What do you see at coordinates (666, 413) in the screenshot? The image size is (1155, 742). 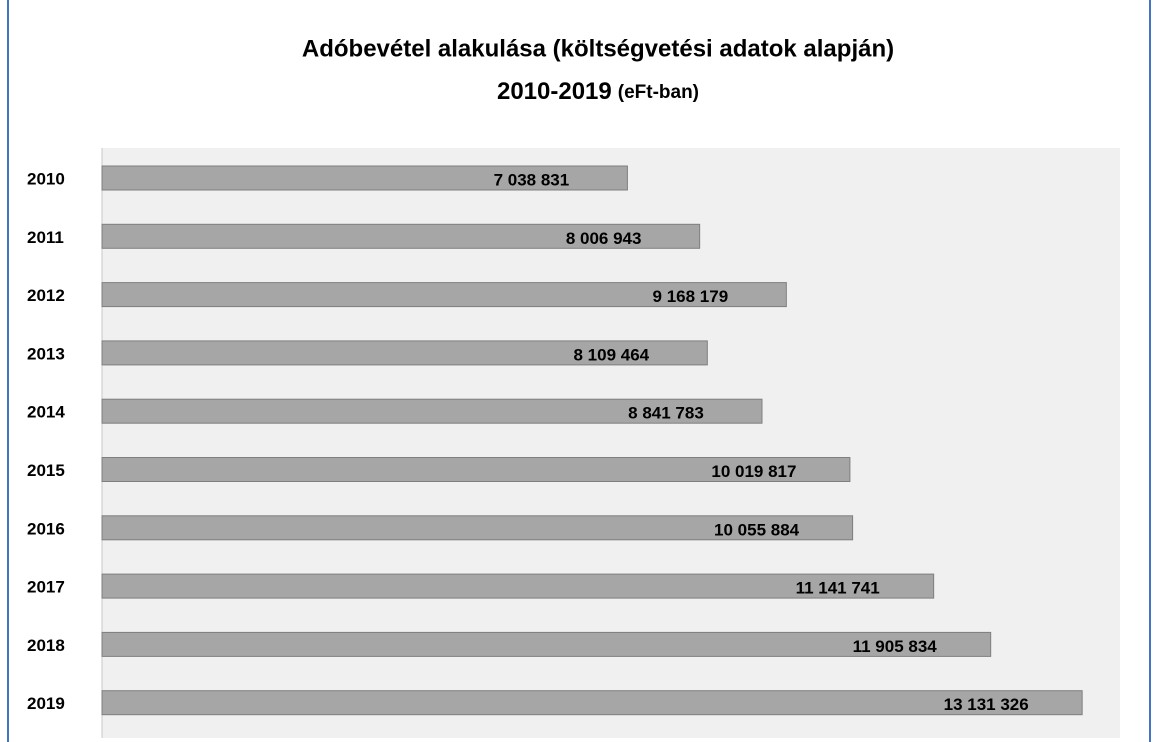 I see `value-label: 8 841 783` at bounding box center [666, 413].